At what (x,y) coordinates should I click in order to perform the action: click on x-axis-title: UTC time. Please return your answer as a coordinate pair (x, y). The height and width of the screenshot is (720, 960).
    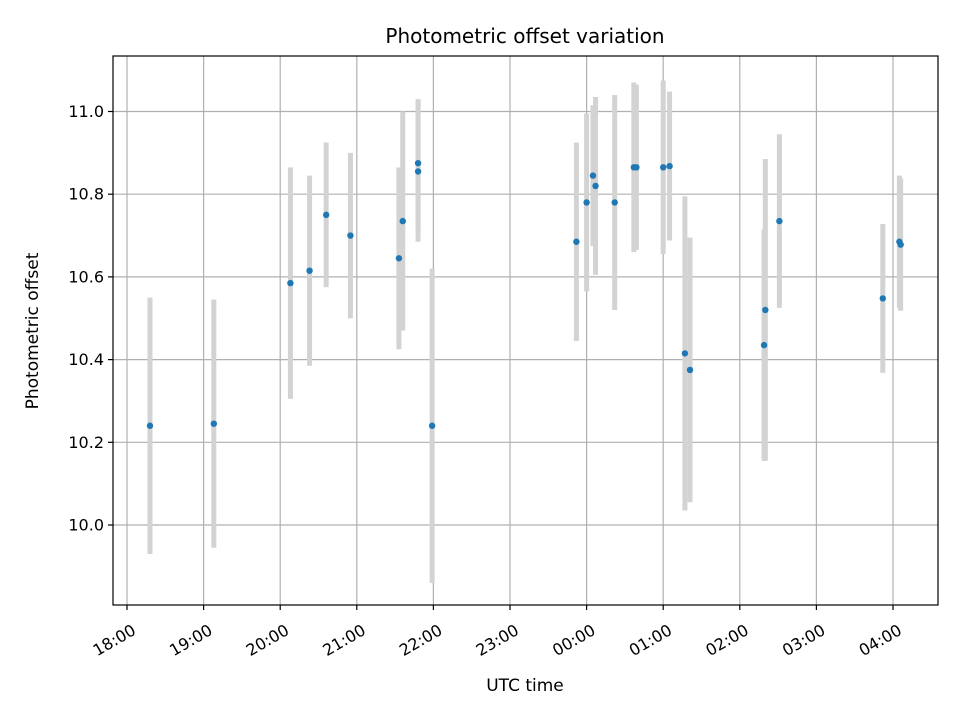
    Looking at the image, I should click on (525, 686).